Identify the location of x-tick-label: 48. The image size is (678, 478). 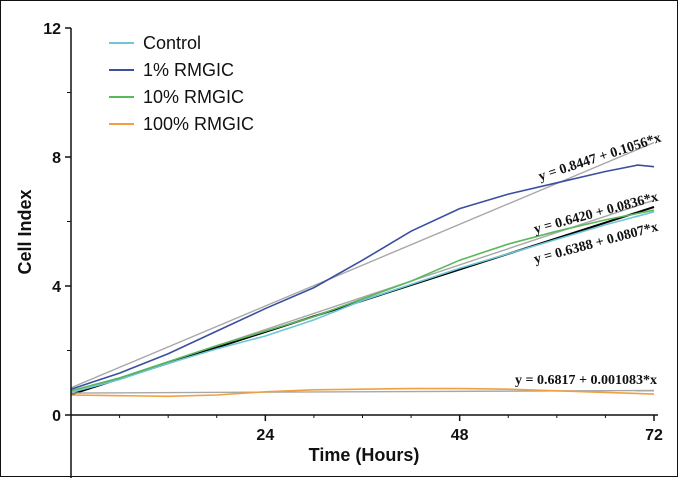
(460, 435).